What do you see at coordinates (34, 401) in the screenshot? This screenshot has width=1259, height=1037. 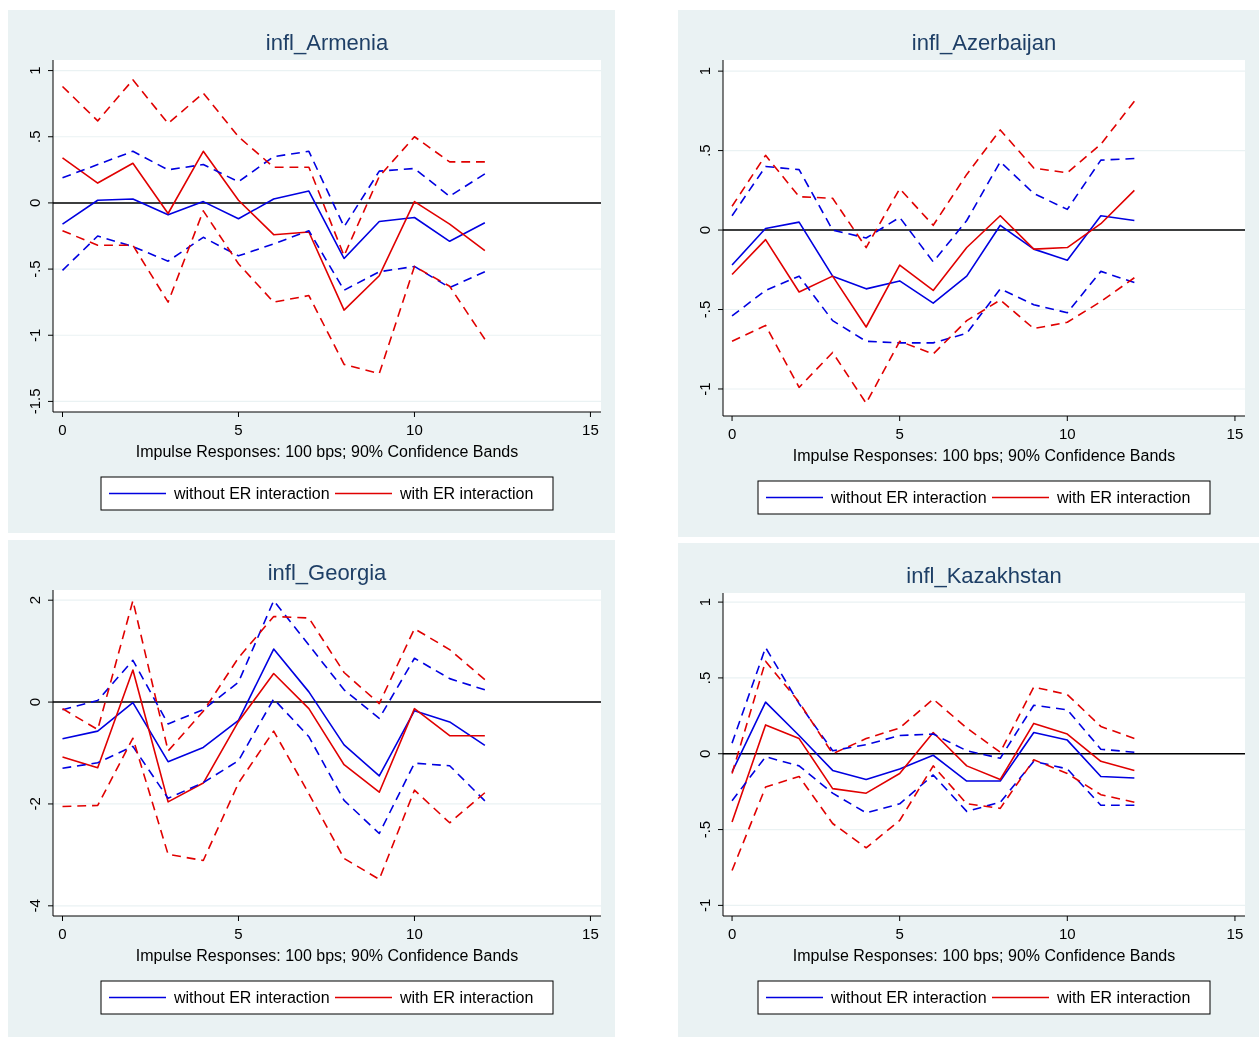 I see `y-tick-label: -1.5` at bounding box center [34, 401].